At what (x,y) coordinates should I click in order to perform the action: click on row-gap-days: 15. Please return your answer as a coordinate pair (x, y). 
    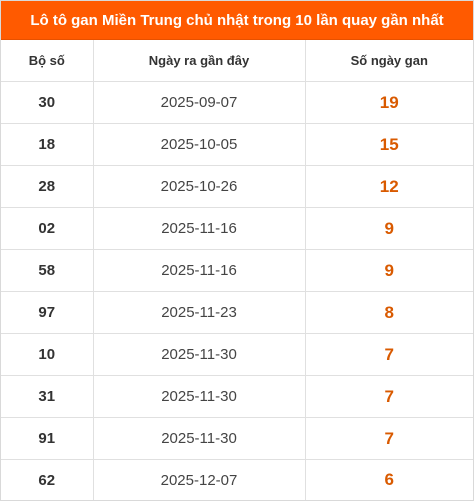
    Looking at the image, I should click on (388, 144).